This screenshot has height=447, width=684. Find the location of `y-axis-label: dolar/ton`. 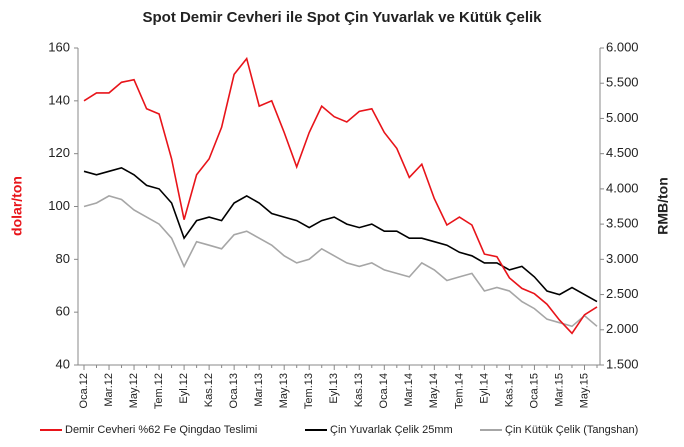

y-axis-label: dolar/ton is located at coordinates (17, 206).